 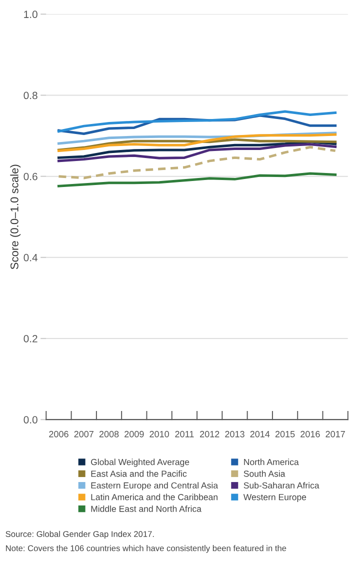 What do you see at coordinates (15, 217) in the screenshot?
I see `y-axis-title: Score (0.0–1.0 scale)` at bounding box center [15, 217].